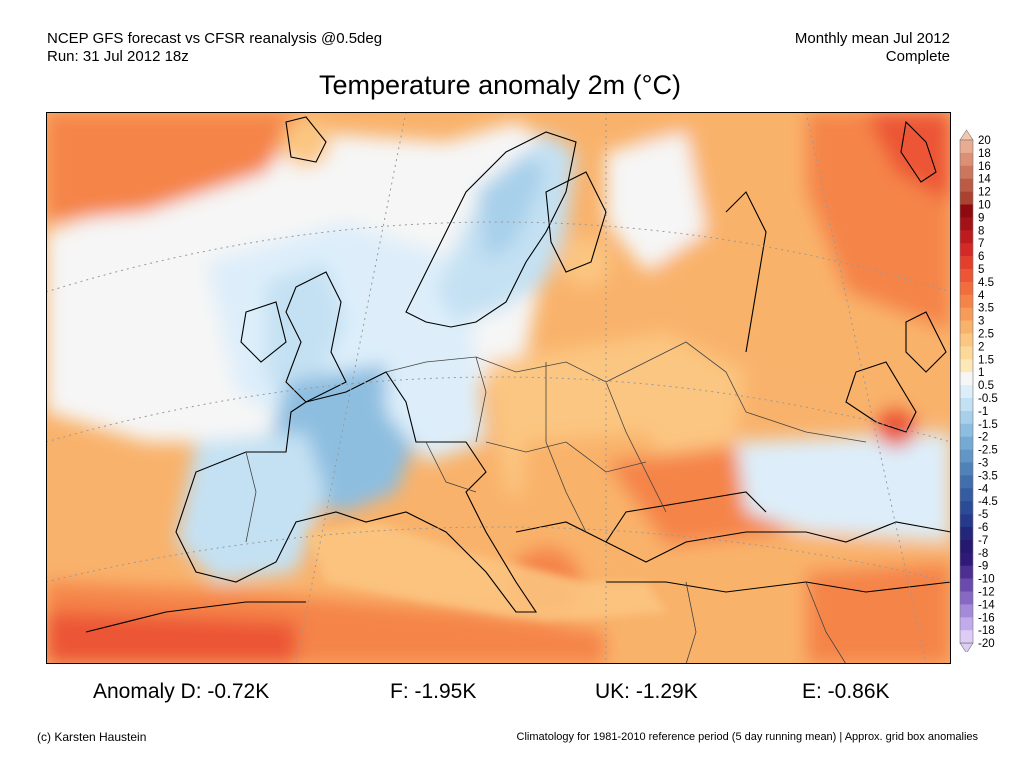 This screenshot has height=768, width=1024. I want to click on legend-frame, so click(966, 391).